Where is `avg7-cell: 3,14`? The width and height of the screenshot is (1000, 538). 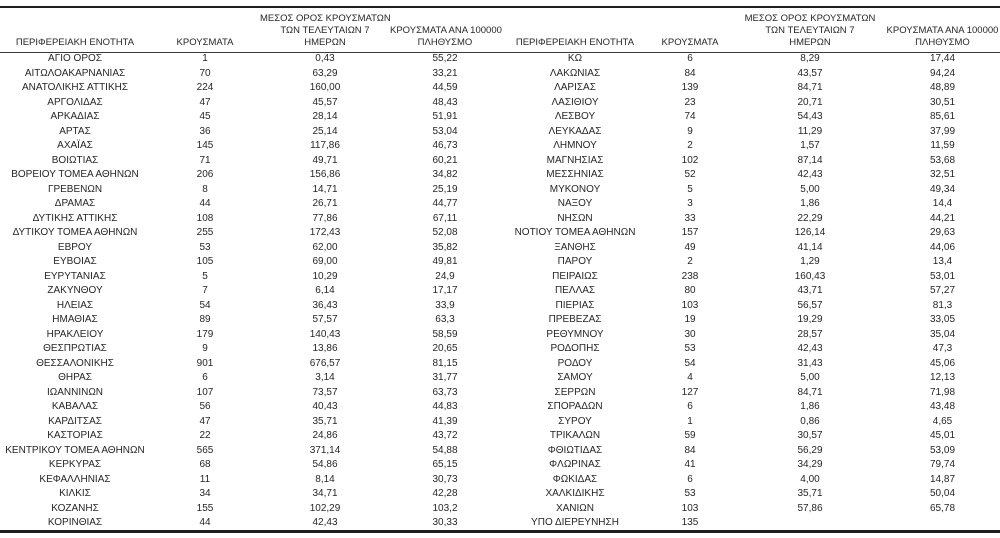 avg7-cell: 3,14 is located at coordinates (325, 377).